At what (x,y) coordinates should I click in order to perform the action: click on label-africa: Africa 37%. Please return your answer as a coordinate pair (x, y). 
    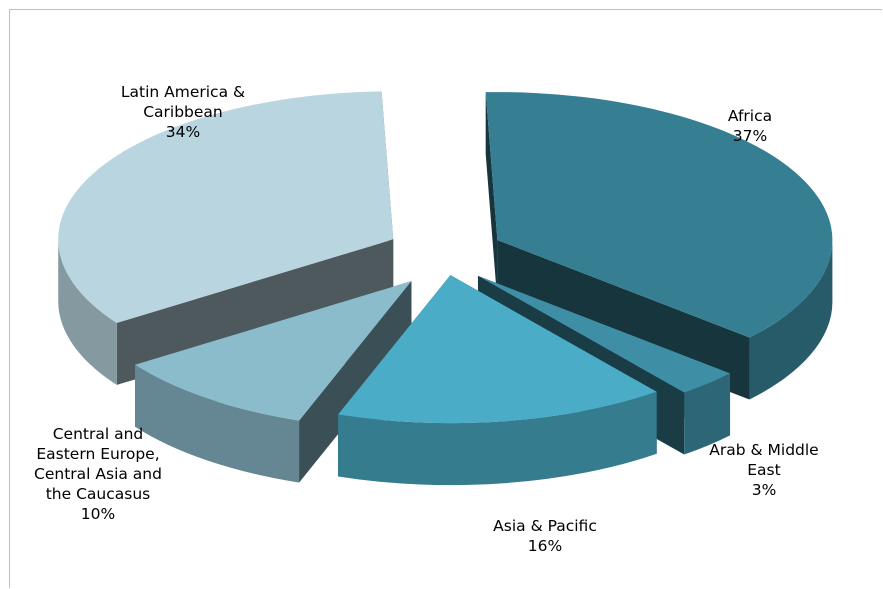
    Looking at the image, I should click on (750, 126).